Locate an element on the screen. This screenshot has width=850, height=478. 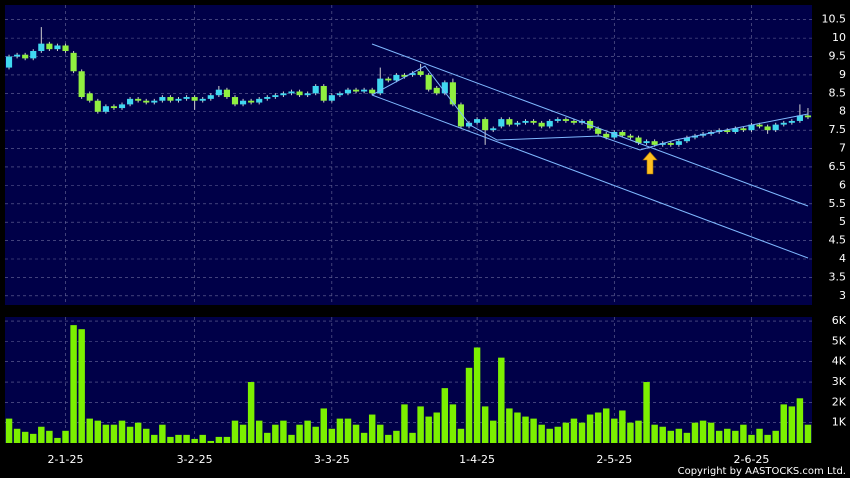
x-tick-label: 1-4-25 is located at coordinates (477, 459).